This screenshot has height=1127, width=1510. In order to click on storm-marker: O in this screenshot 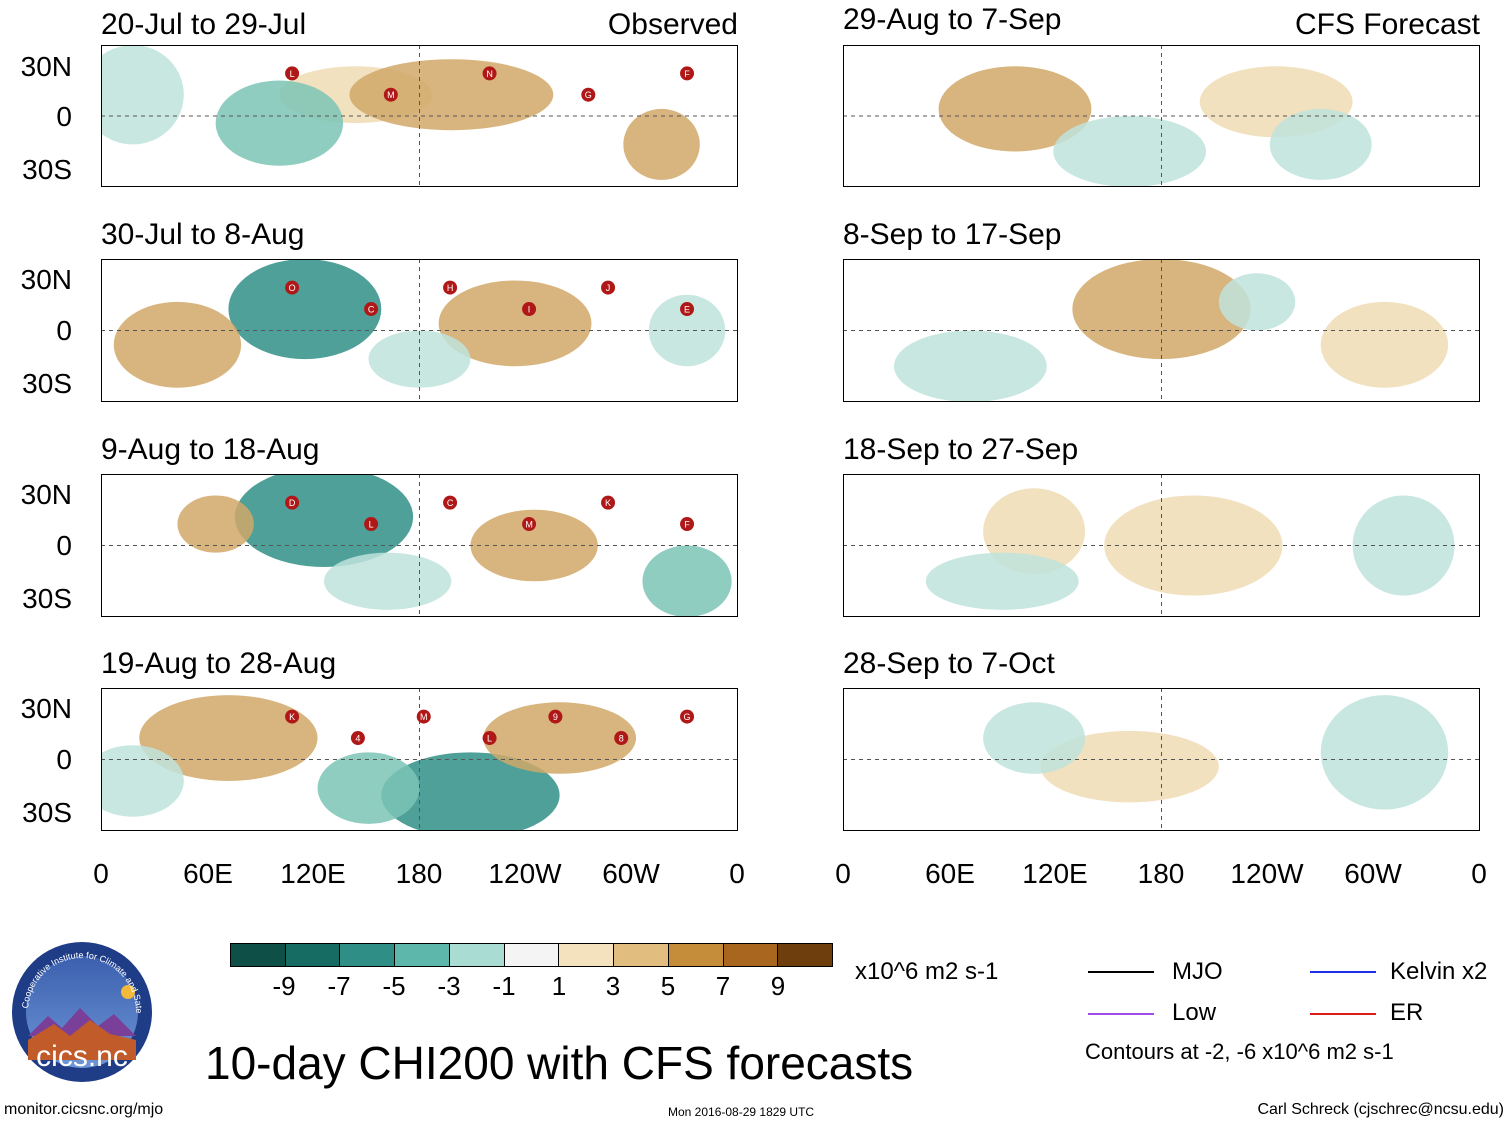, I will do `click(292, 287)`.